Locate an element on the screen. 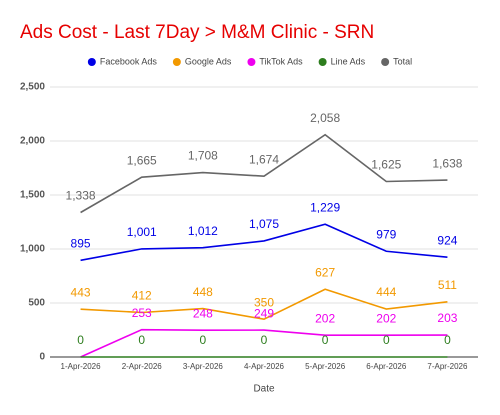 This screenshot has width=500, height=415. y-tick-label: 500 is located at coordinates (36, 303).